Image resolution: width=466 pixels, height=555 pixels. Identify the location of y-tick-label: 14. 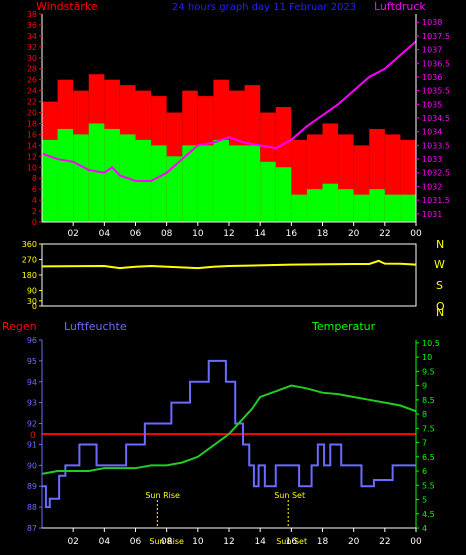
(32, 145).